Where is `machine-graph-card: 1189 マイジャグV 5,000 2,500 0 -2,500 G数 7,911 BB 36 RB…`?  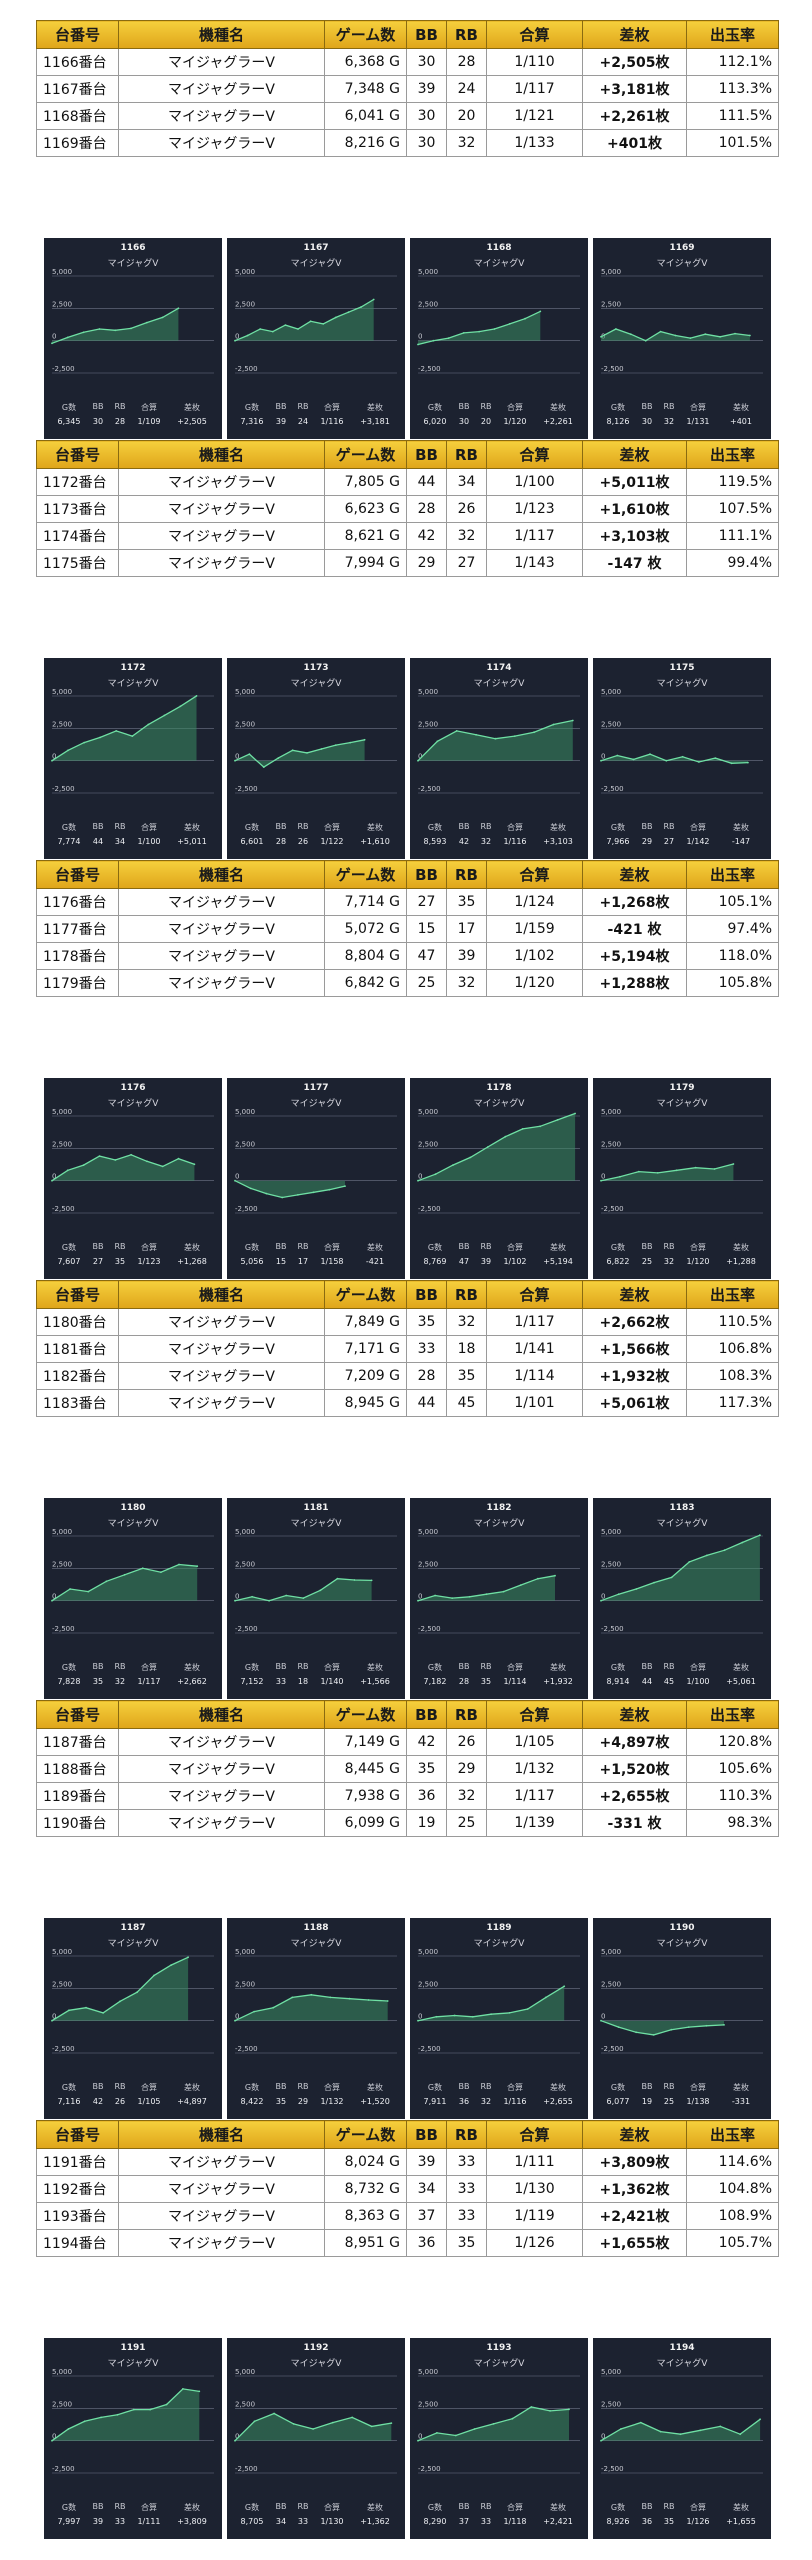
machine-graph-card: 1189 マイジャグV 5,000 2,500 0 -2,500 G数 7,911 BB 36 RB… is located at coordinates (499, 2018).